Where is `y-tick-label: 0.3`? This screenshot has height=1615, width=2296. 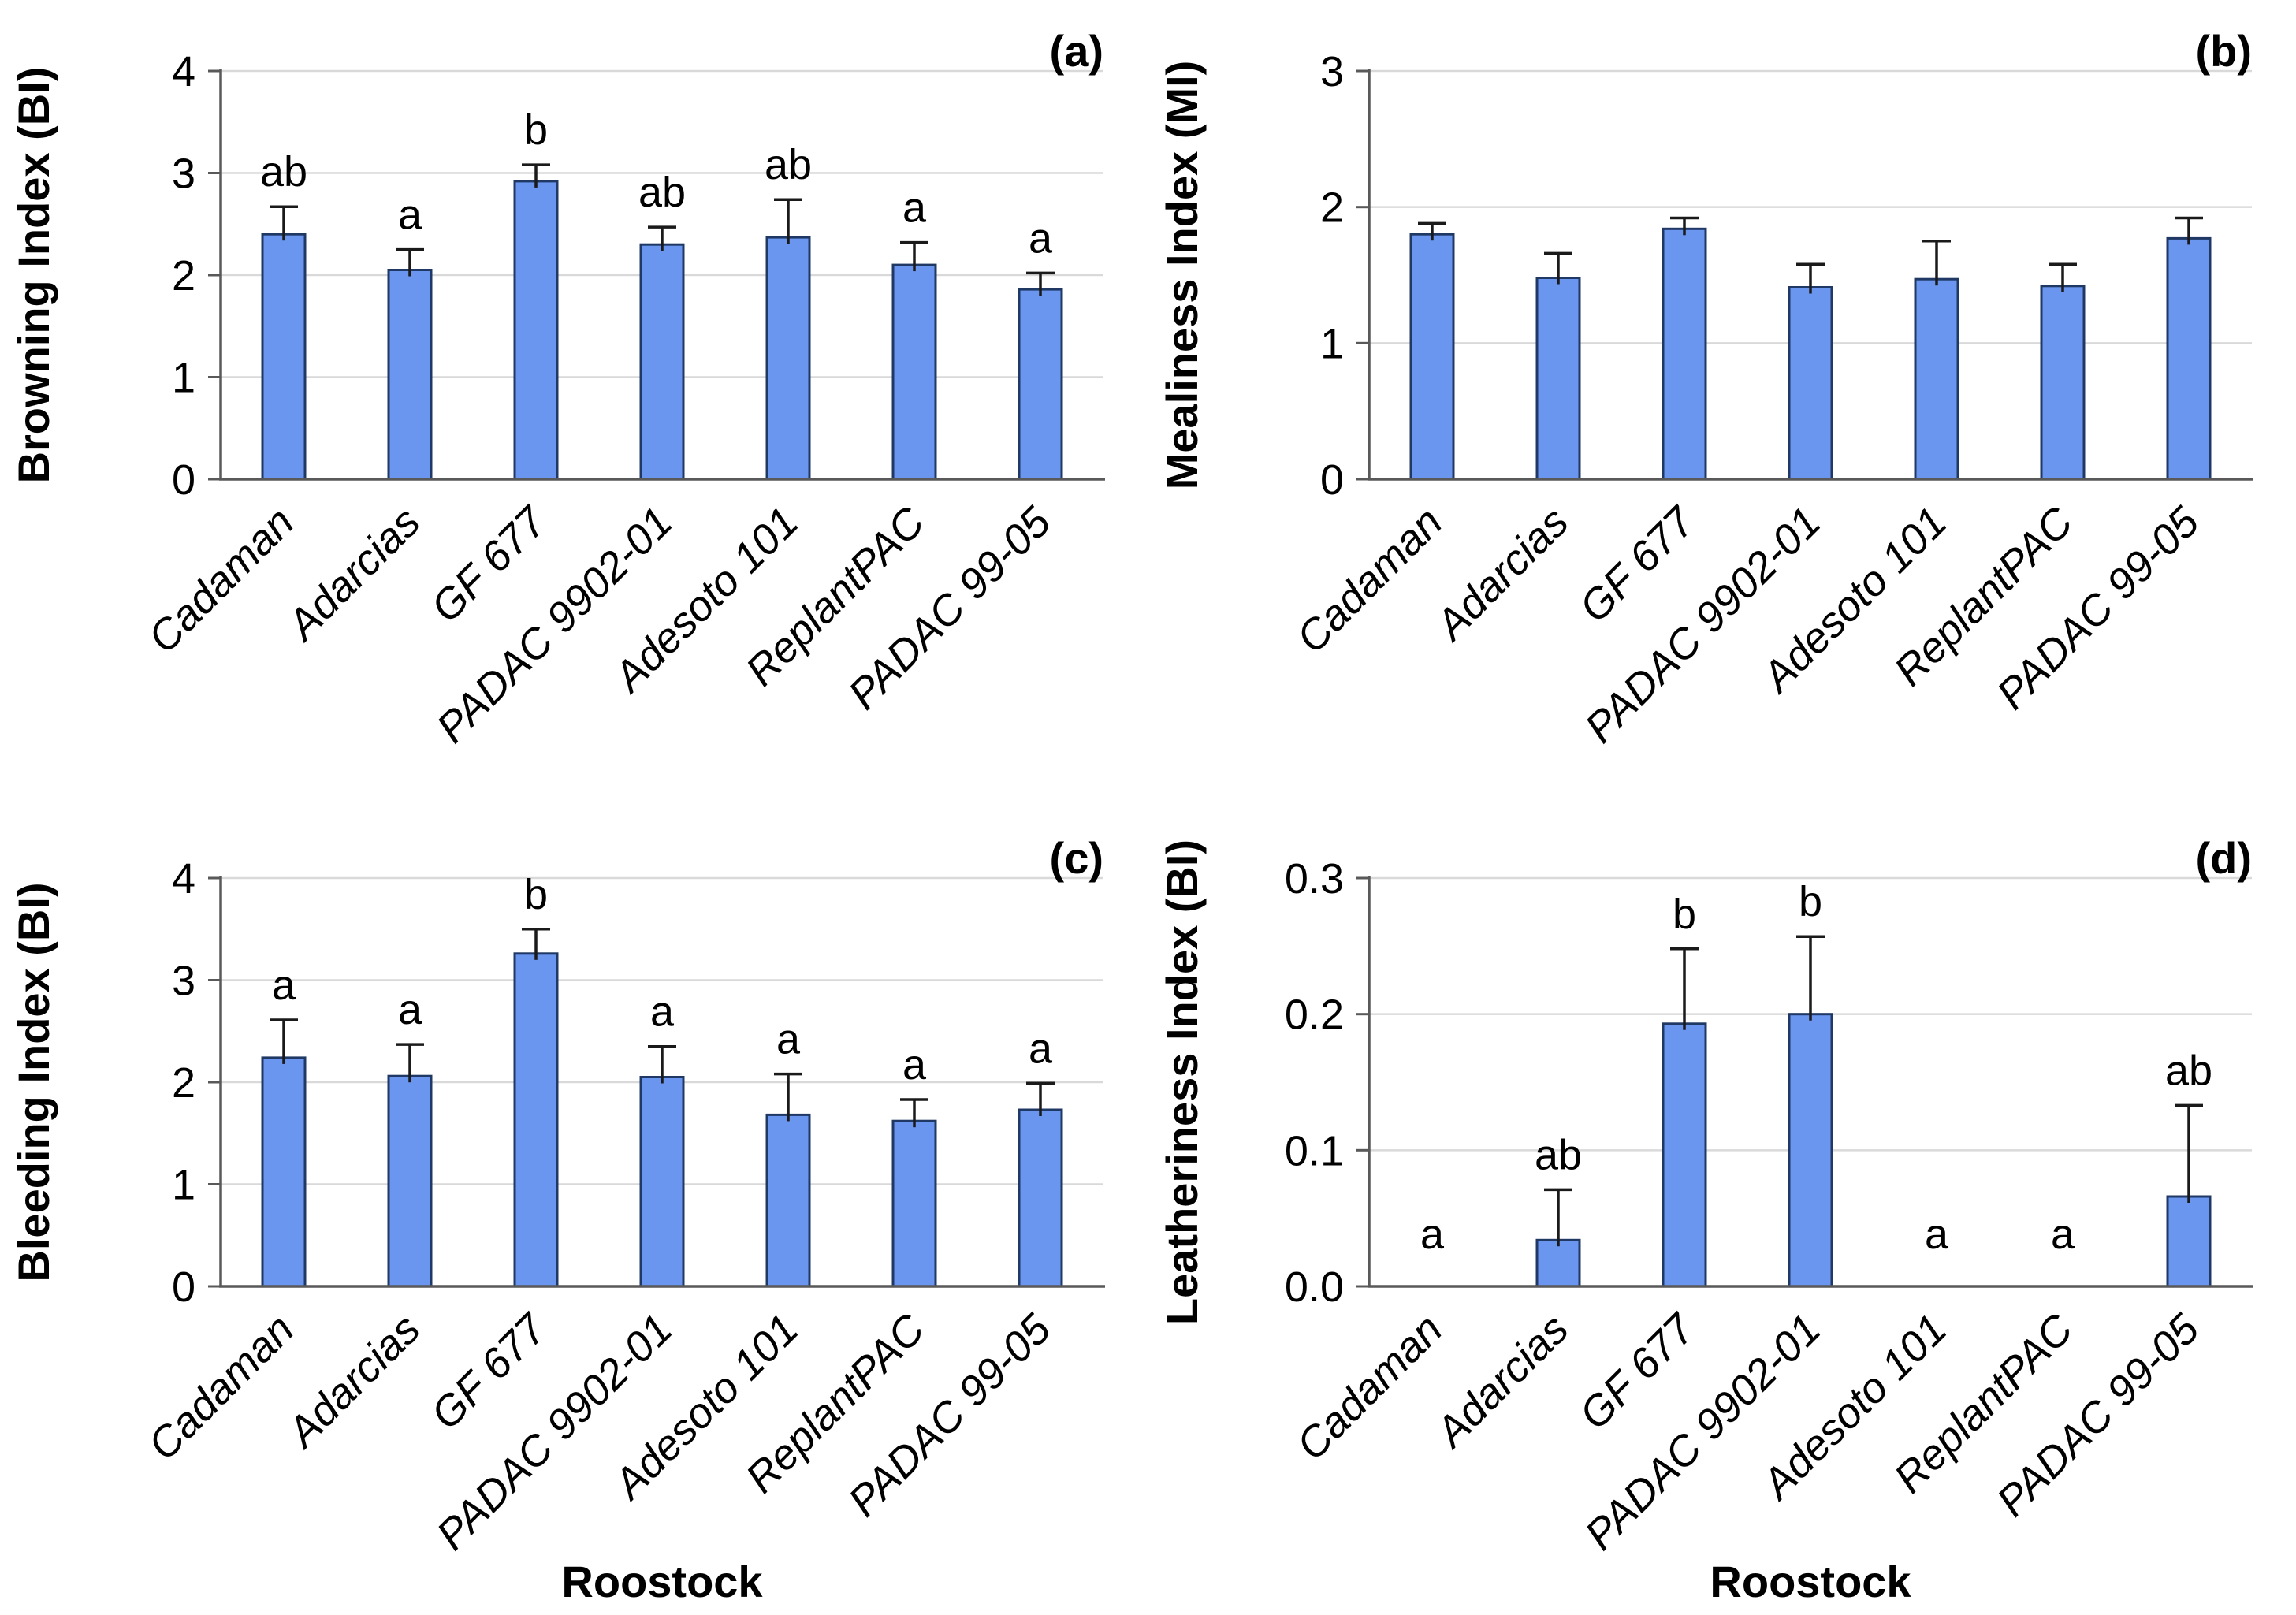 y-tick-label: 0.3 is located at coordinates (1314, 879).